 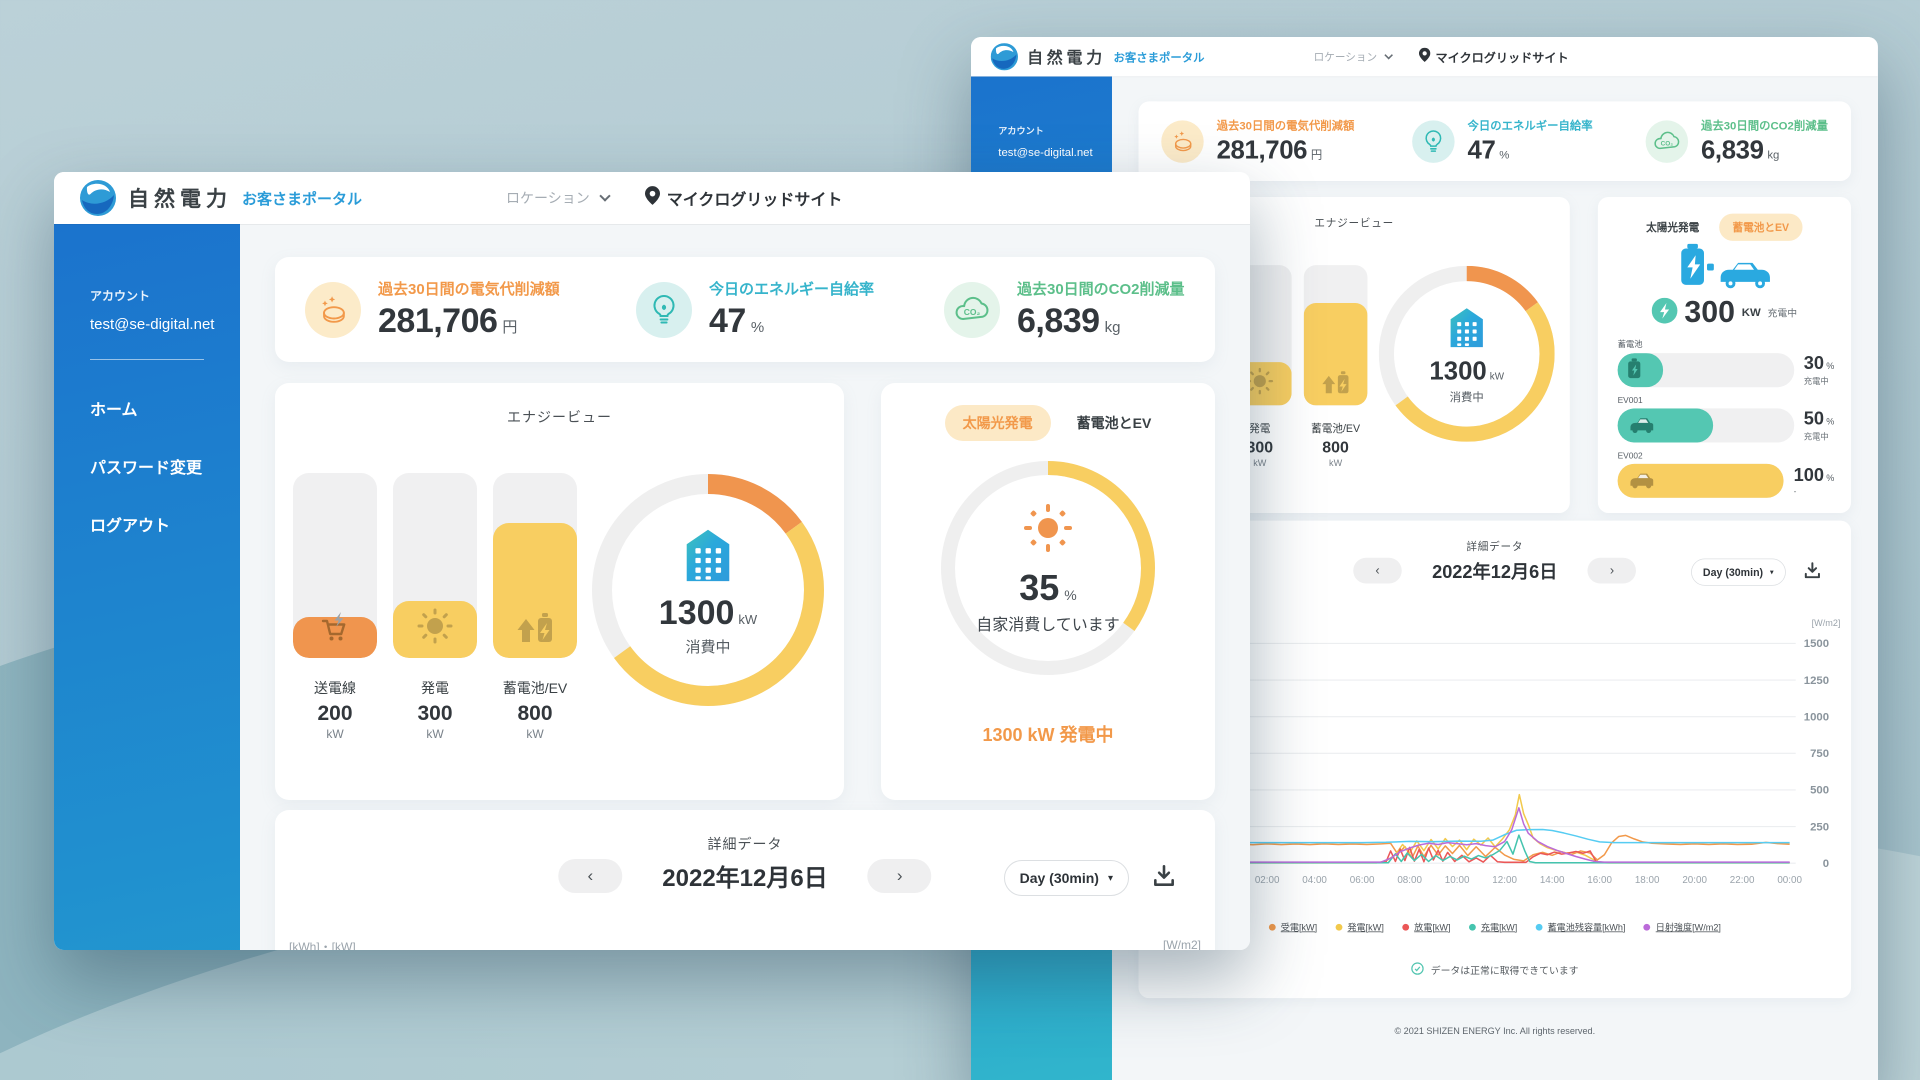 What do you see at coordinates (535, 628) in the screenshot?
I see `battery-charge-icon` at bounding box center [535, 628].